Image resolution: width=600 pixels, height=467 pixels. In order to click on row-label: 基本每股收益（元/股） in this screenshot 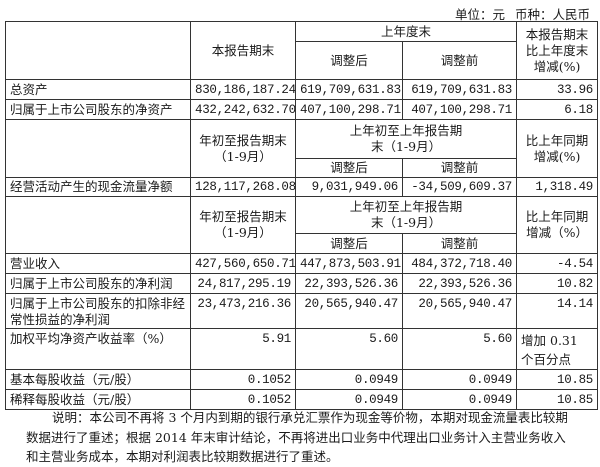, I will do `click(98, 379)`.